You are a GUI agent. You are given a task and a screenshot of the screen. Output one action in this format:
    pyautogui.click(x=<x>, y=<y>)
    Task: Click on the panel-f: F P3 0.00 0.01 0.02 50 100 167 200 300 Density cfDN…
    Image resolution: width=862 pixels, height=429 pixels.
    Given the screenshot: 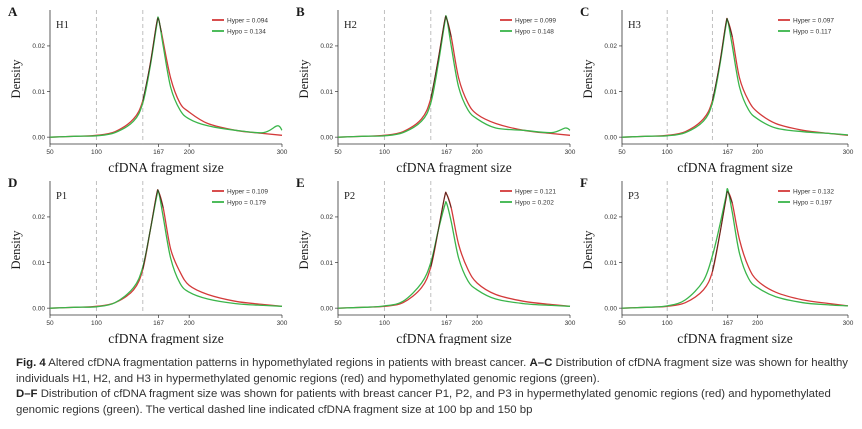 What is the action you would take?
    pyautogui.click(x=717, y=260)
    